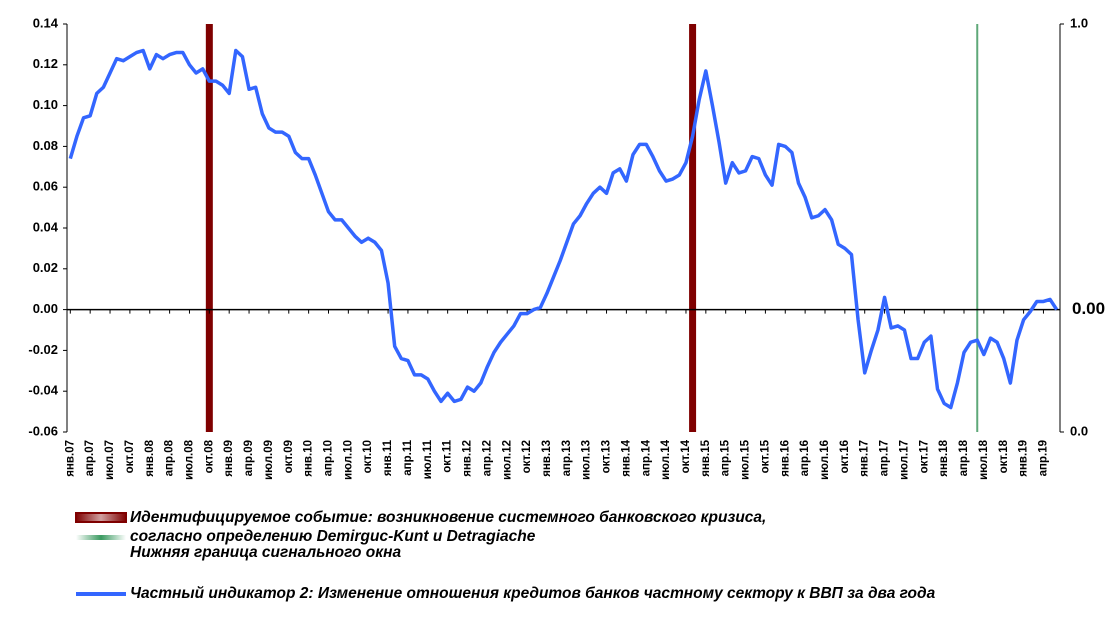 Image resolution: width=1110 pixels, height=631 pixels. I want to click on x-tick-label: июл.12, so click(507, 460).